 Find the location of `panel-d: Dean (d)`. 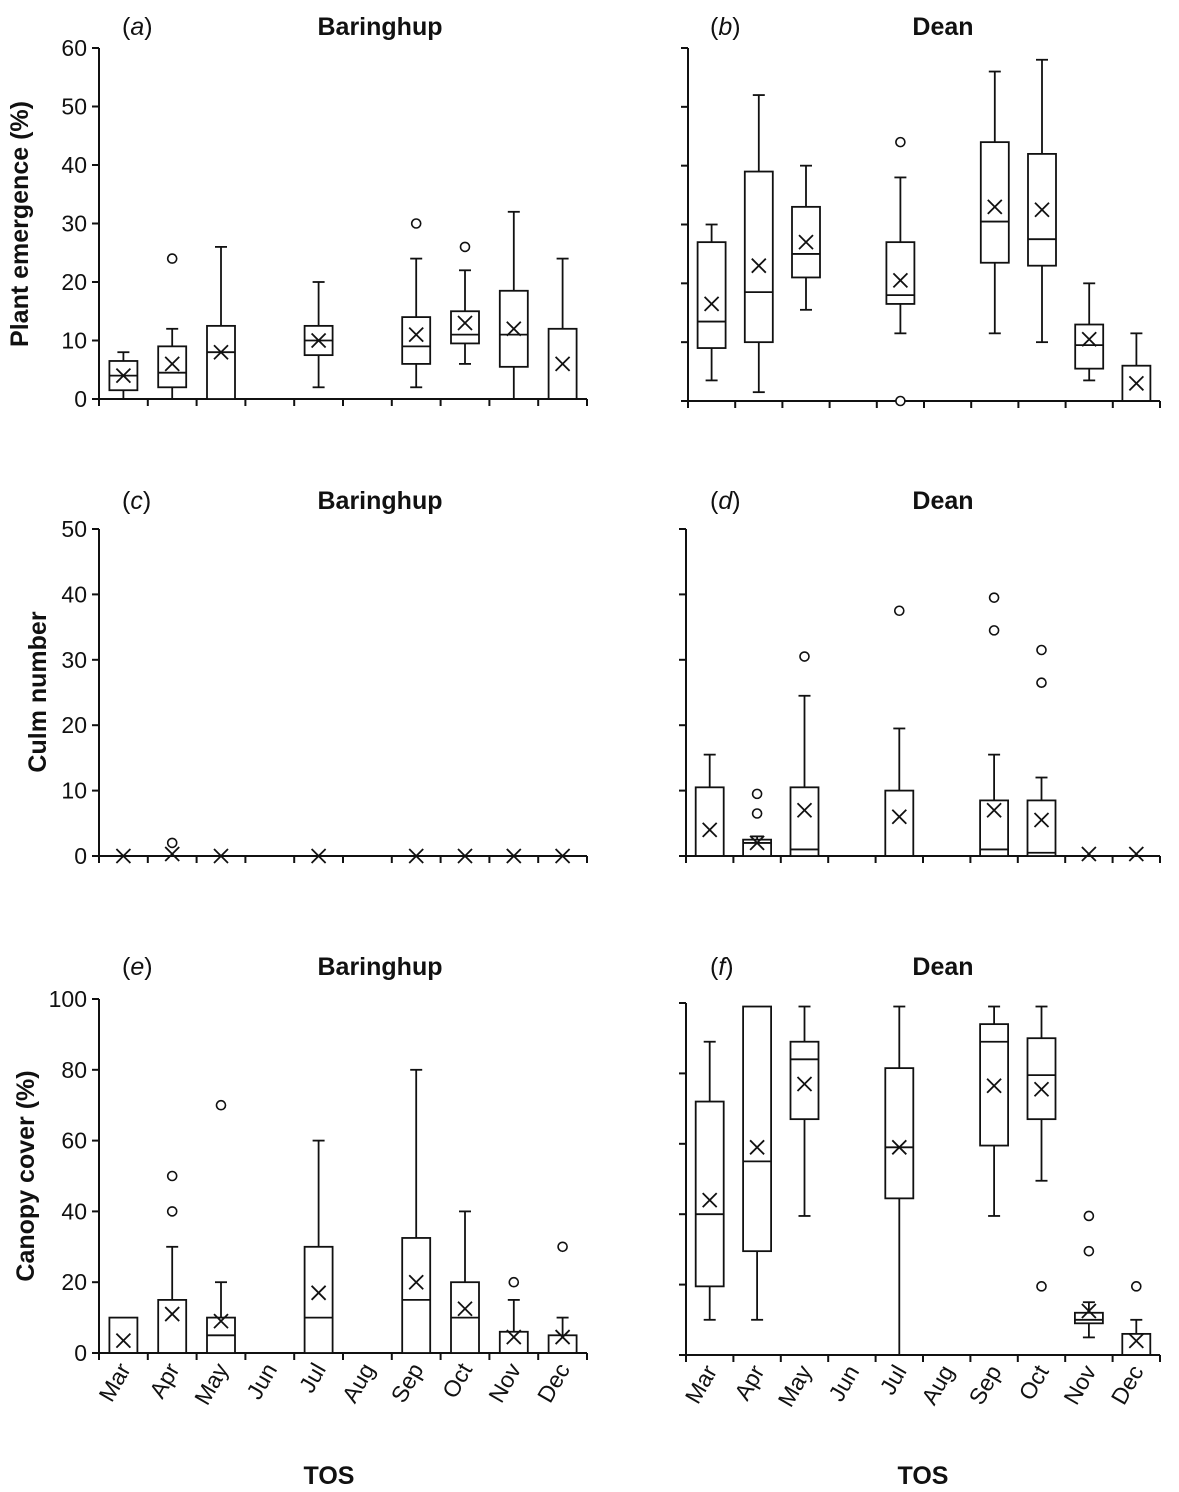

panel-d: Dean (d) is located at coordinates (920, 675).